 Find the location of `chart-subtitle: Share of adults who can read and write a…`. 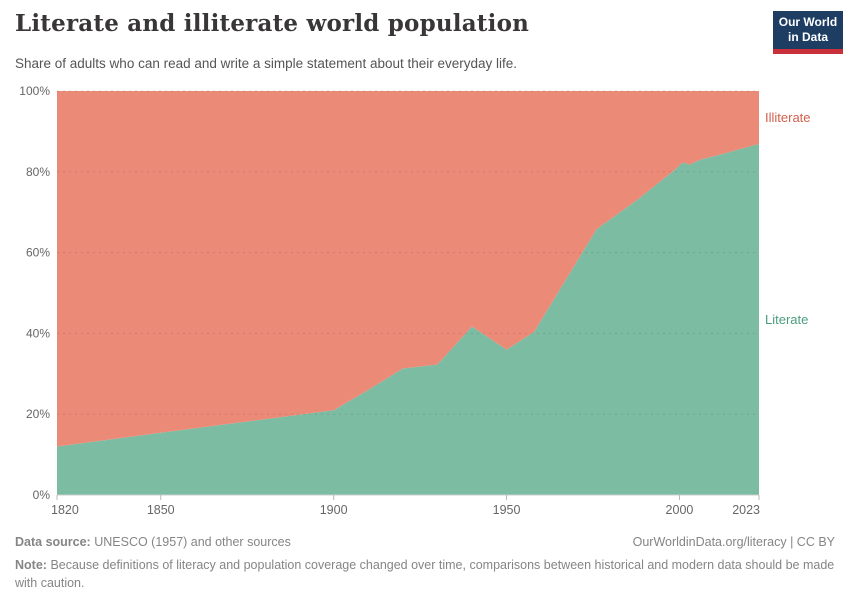

chart-subtitle: Share of adults who can read and write a… is located at coordinates (266, 63).